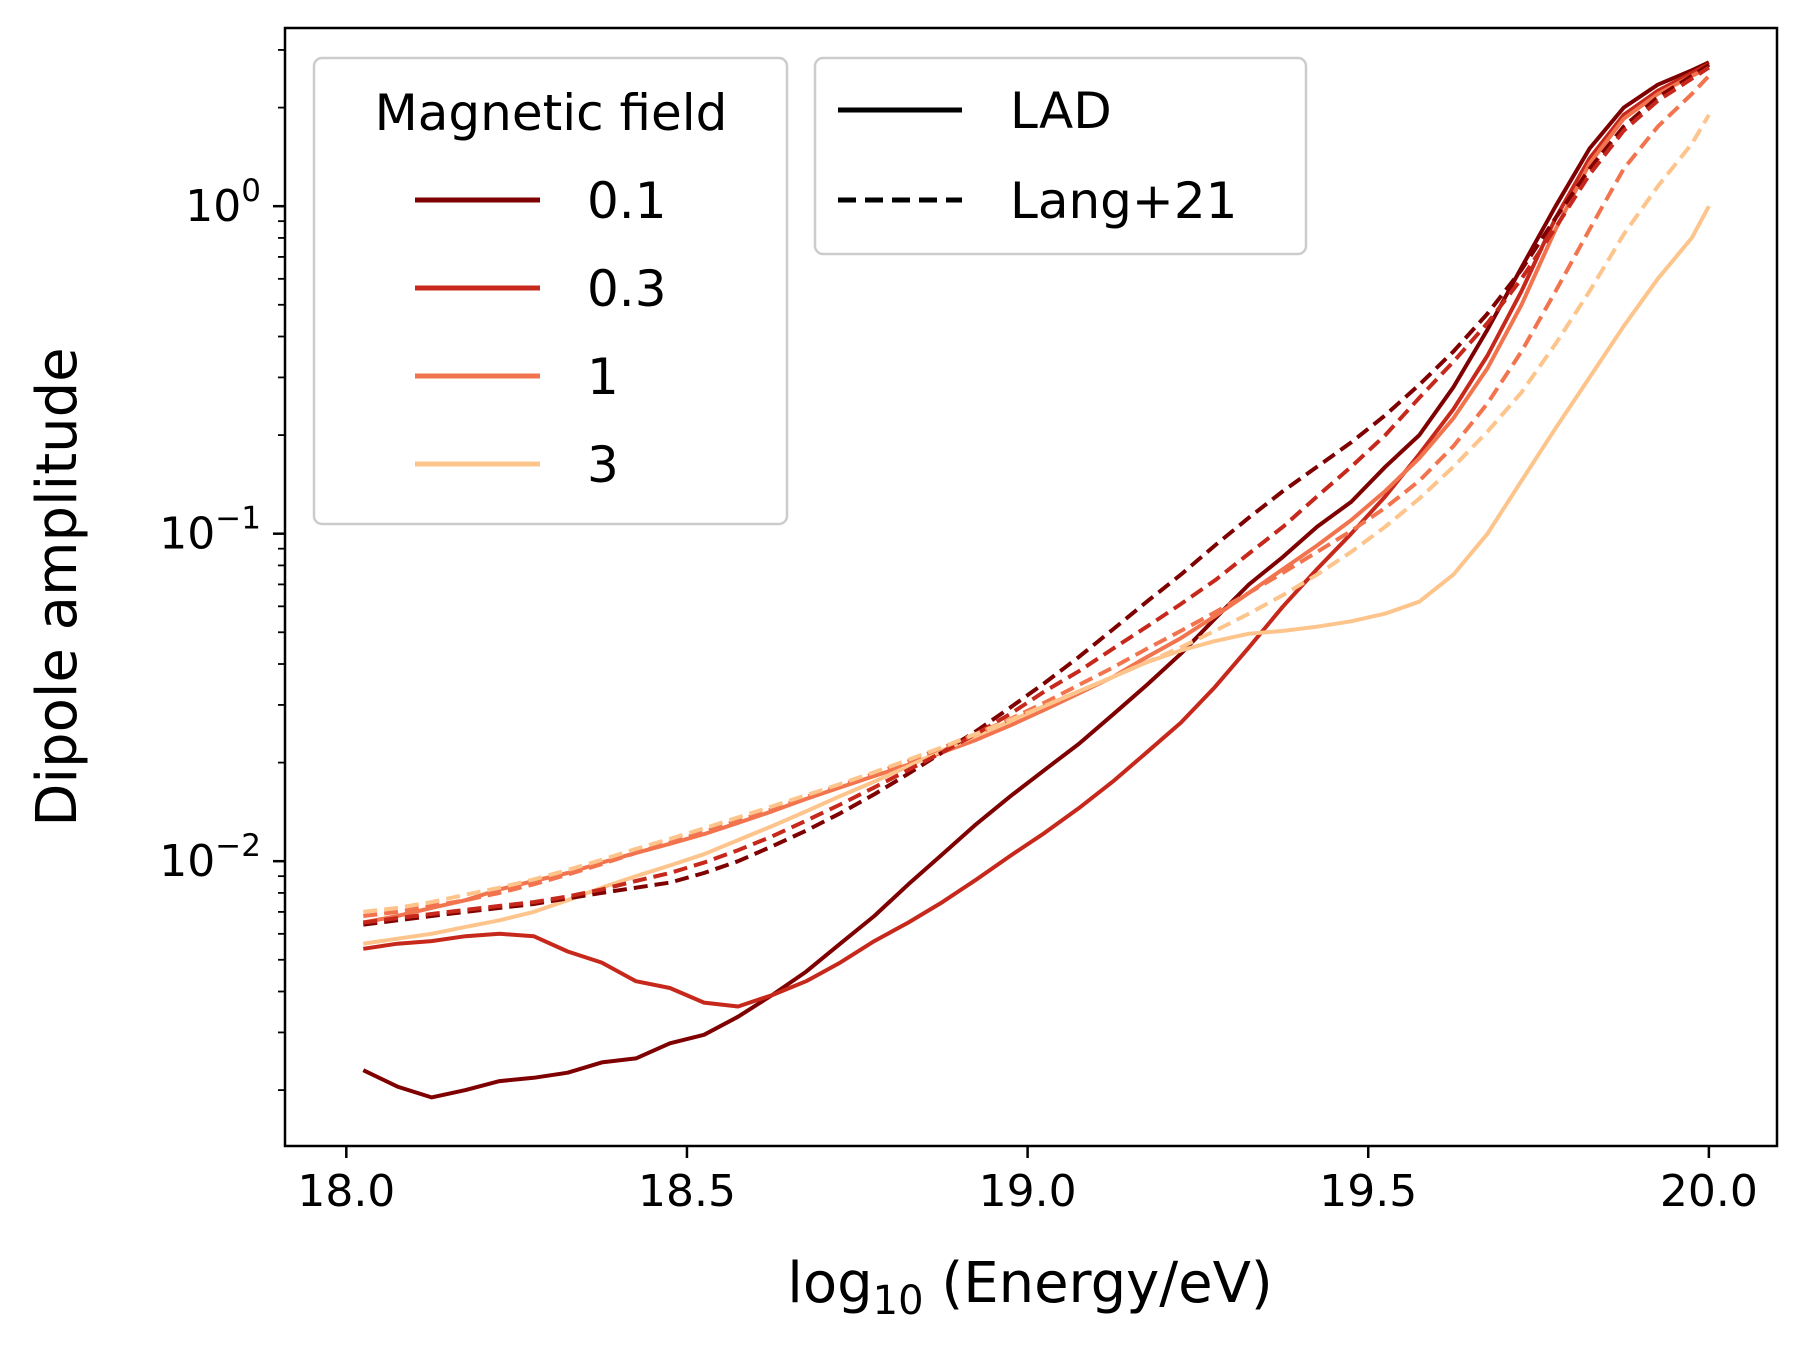 Image resolution: width=1799 pixels, height=1346 pixels. Describe the element at coordinates (1123, 201) in the screenshot. I see `legend-label: Lang+21` at that location.